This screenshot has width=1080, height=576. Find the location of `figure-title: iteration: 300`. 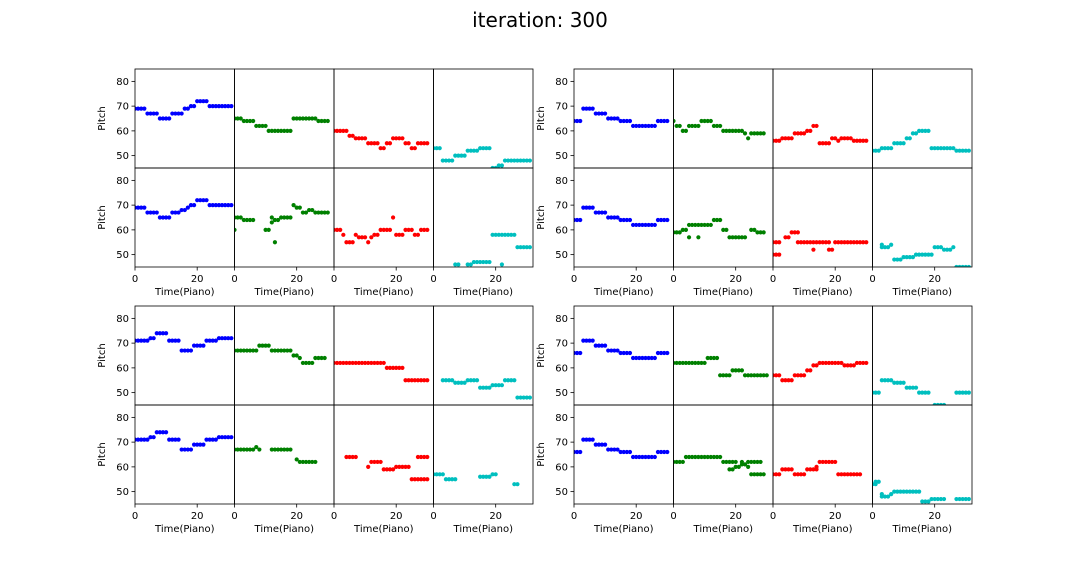

figure-title: iteration: 300 is located at coordinates (540, 20).